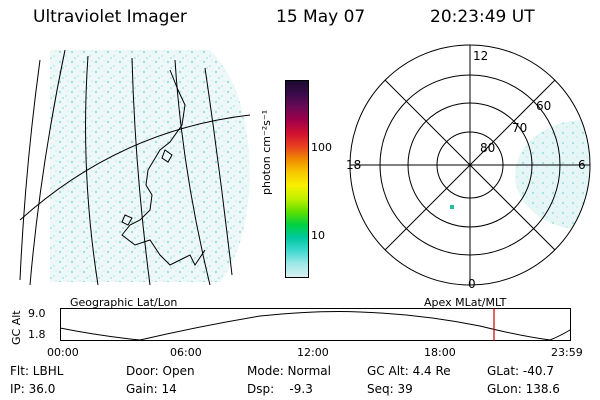 The height and width of the screenshot is (400, 600). I want to click on timeline-plot, so click(315, 324).